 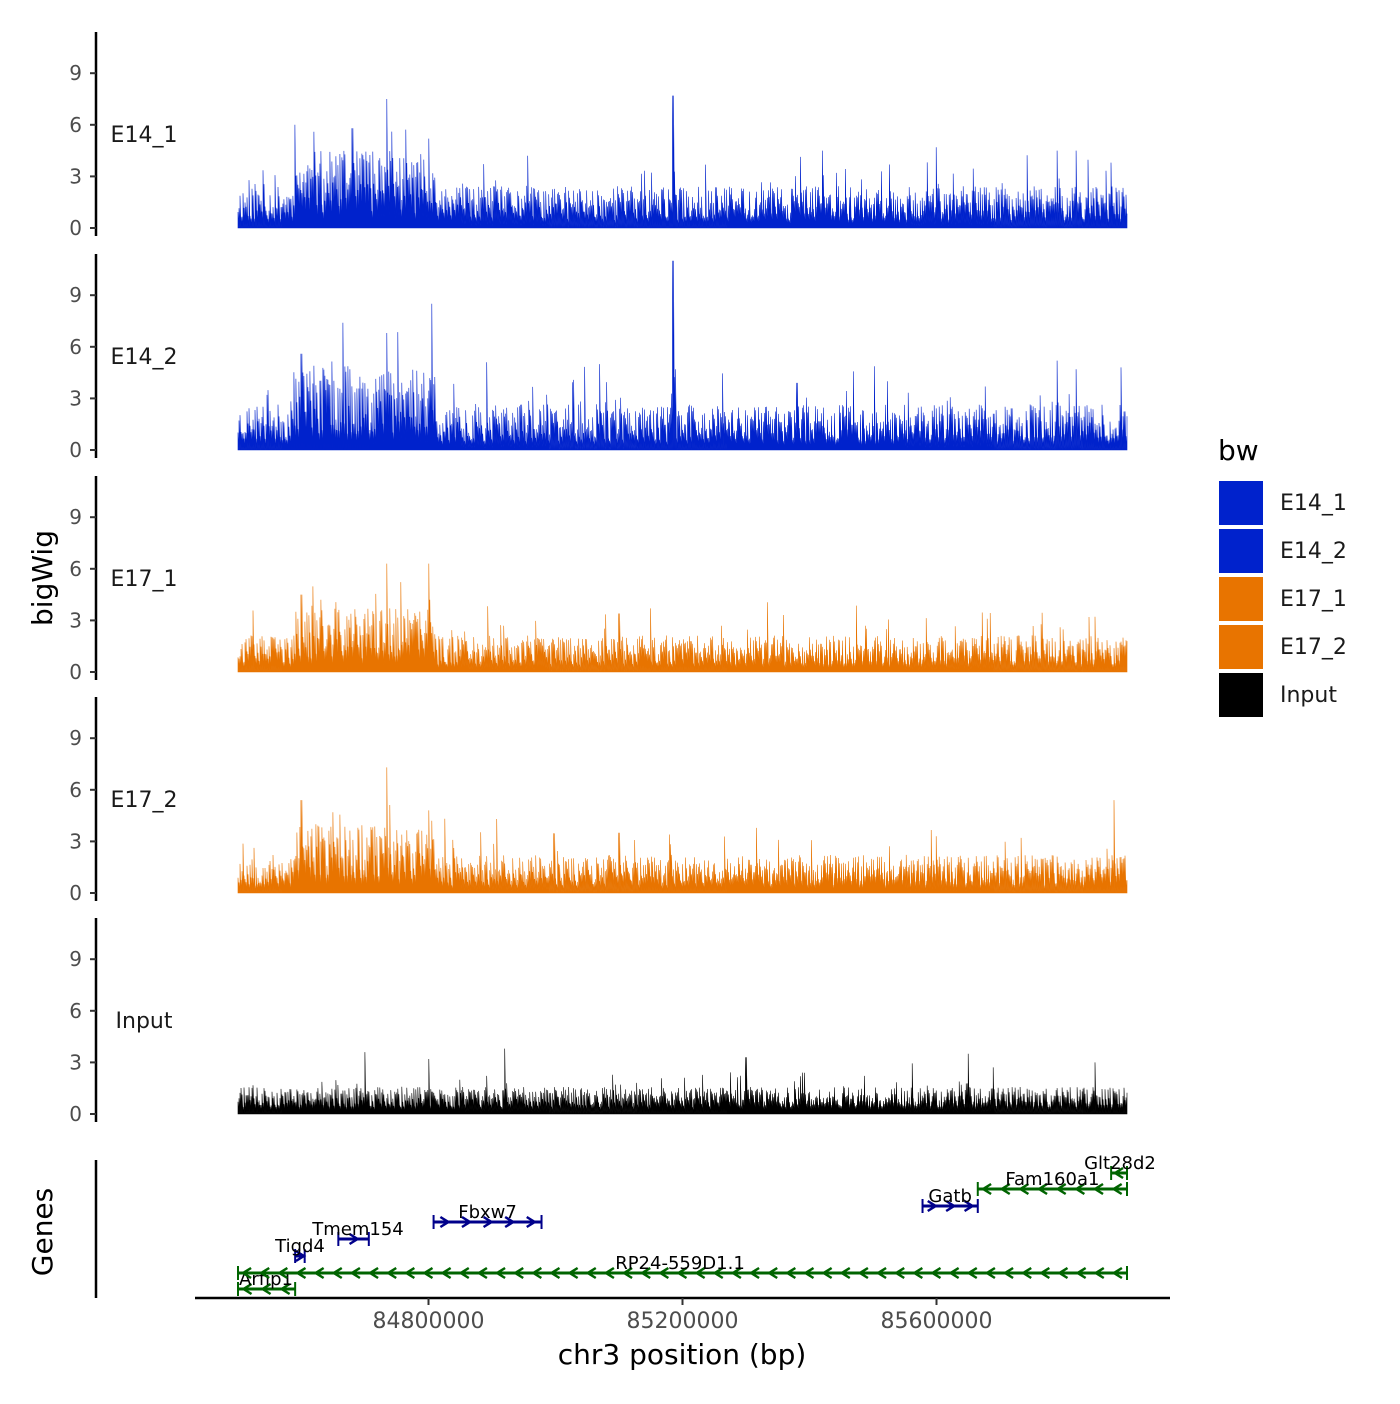 I want to click on legend-item-E14_2: E14_2, so click(x=1282, y=551).